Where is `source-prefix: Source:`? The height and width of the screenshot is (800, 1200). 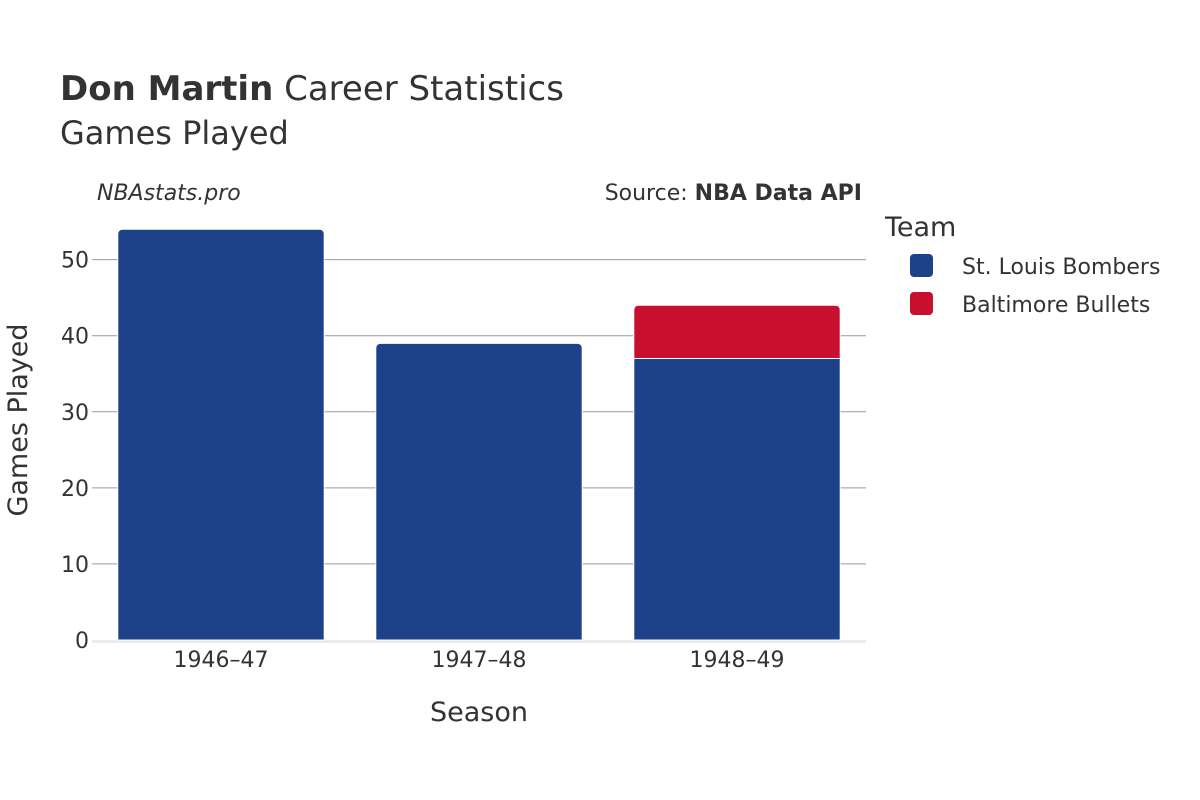
source-prefix: Source: is located at coordinates (650, 193).